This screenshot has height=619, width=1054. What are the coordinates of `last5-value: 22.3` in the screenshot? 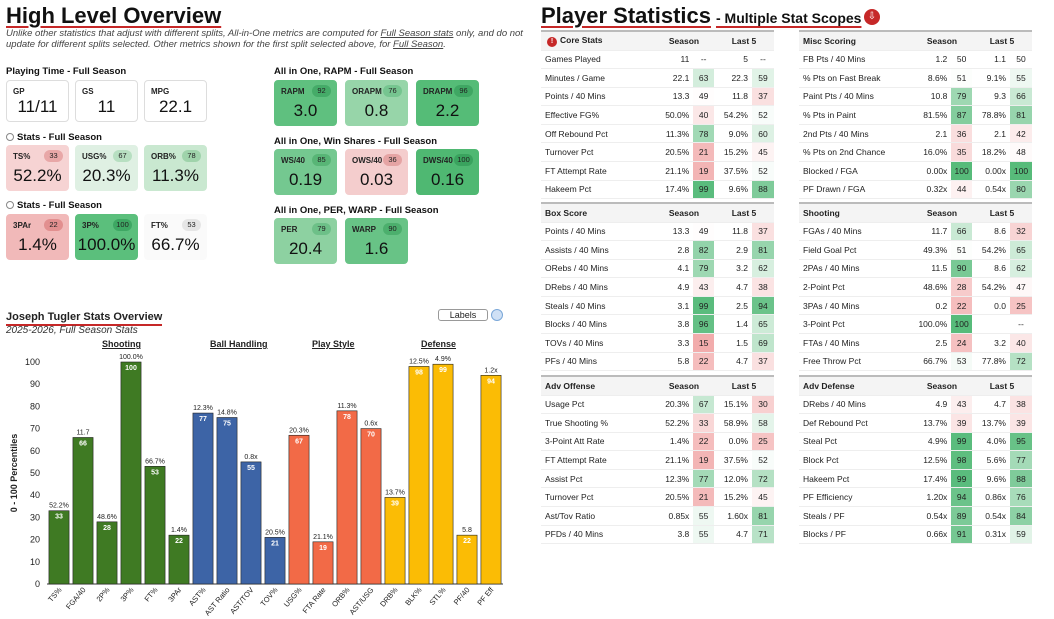 It's located at (733, 78).